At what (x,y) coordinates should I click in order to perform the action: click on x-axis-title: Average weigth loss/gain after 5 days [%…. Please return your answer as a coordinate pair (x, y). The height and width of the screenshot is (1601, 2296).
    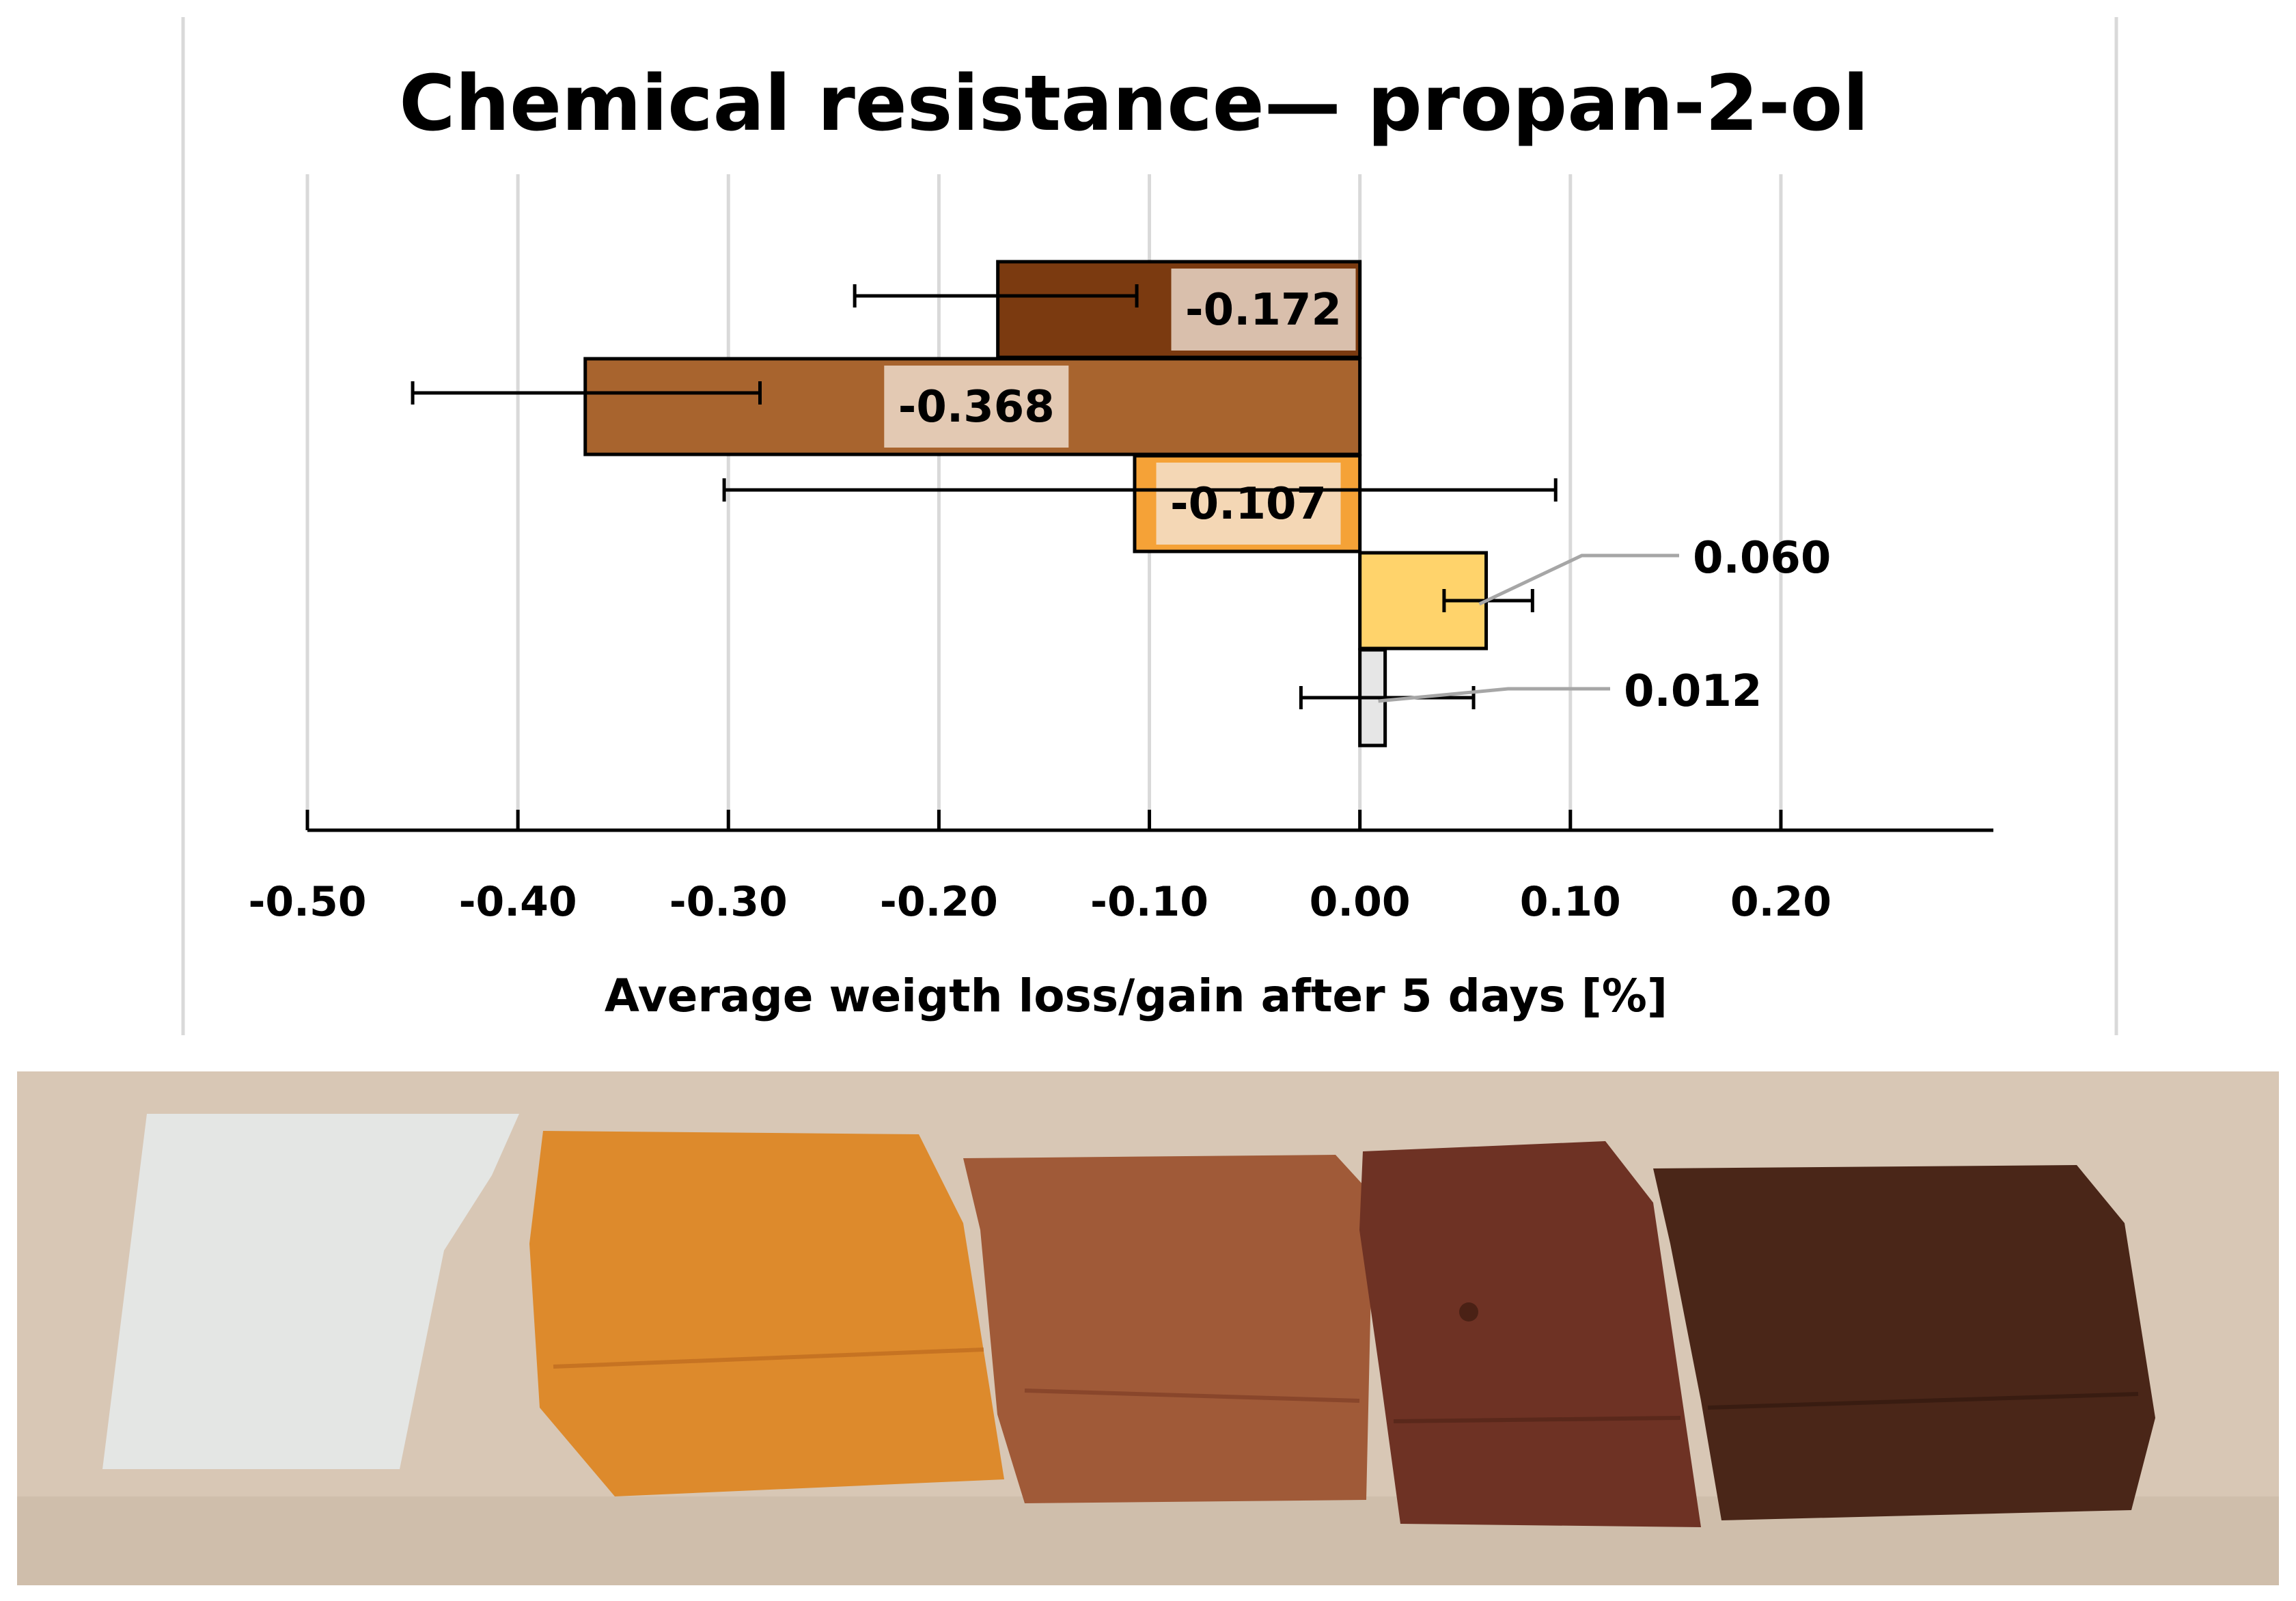
    Looking at the image, I should click on (1137, 996).